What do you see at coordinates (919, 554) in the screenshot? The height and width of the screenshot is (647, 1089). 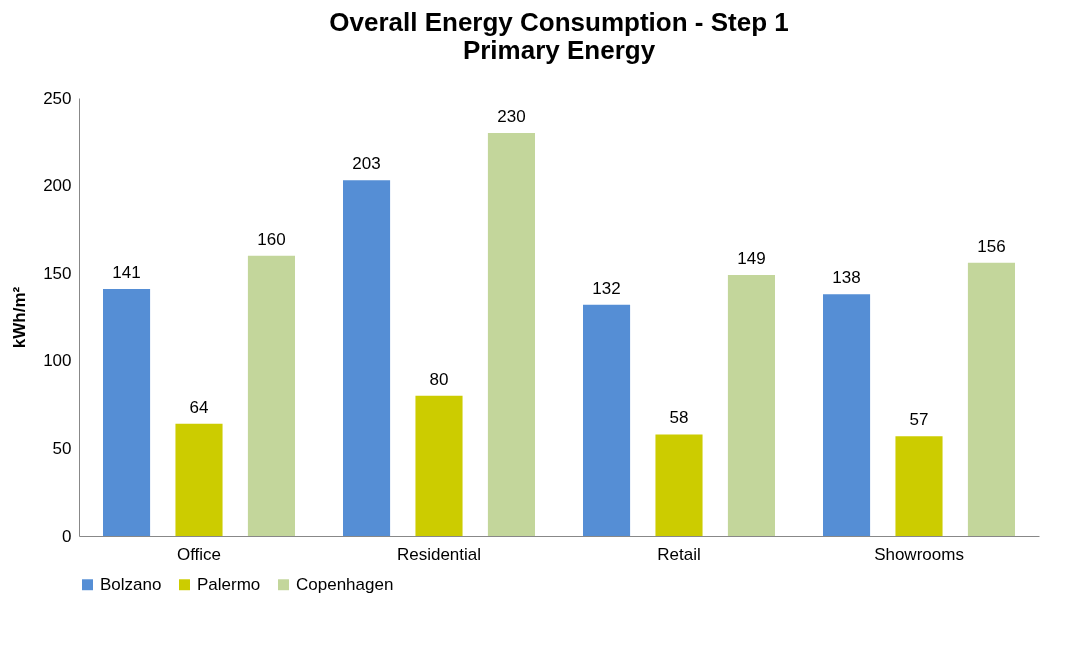 I see `x-tick-label: Showrooms` at bounding box center [919, 554].